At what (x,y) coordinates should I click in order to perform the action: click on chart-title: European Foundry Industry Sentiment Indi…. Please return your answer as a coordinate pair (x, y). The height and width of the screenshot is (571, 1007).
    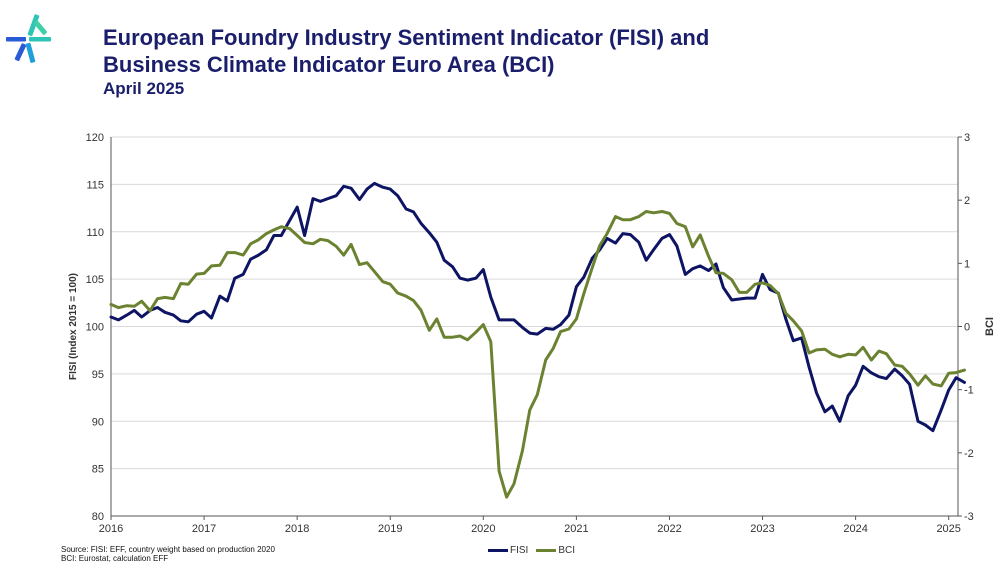
    Looking at the image, I should click on (406, 51).